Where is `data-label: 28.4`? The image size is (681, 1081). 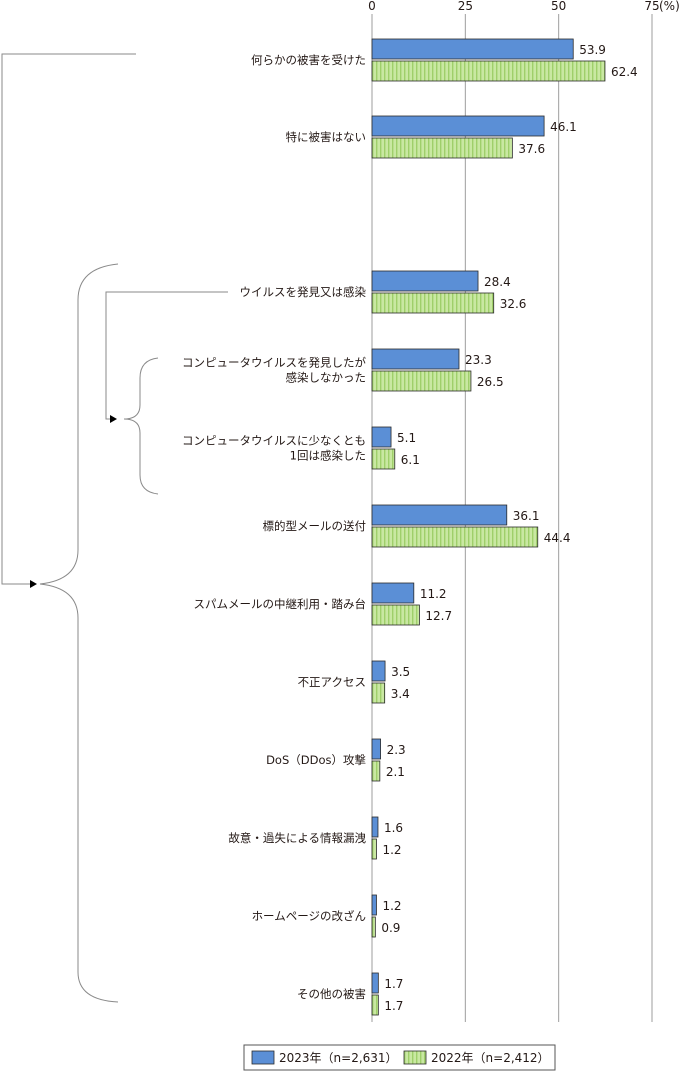
data-label: 28.4 is located at coordinates (497, 282).